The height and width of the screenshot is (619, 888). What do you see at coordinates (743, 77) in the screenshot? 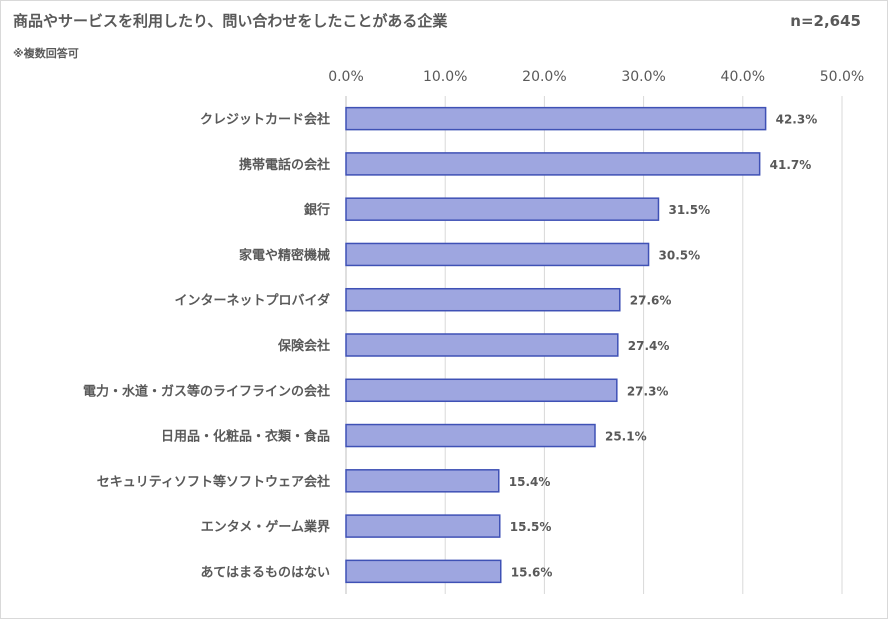
I see `x-tick-label: 40.0%` at bounding box center [743, 77].